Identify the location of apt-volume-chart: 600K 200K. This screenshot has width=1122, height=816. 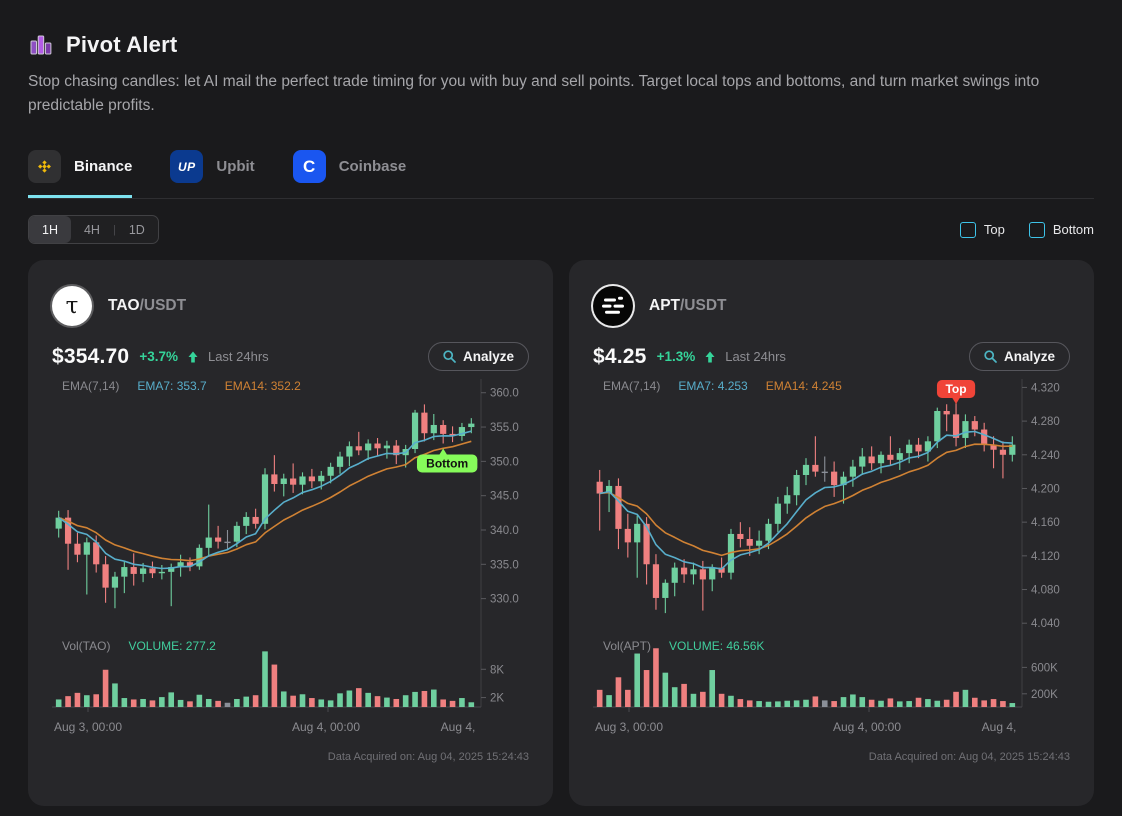
(831, 675).